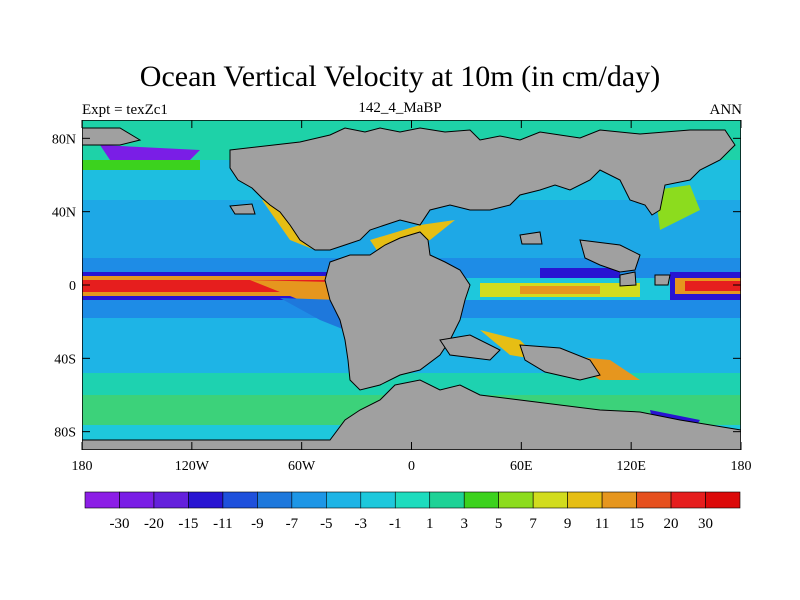 The width and height of the screenshot is (800, 600). What do you see at coordinates (302, 466) in the screenshot?
I see `x-tick-label: 60W` at bounding box center [302, 466].